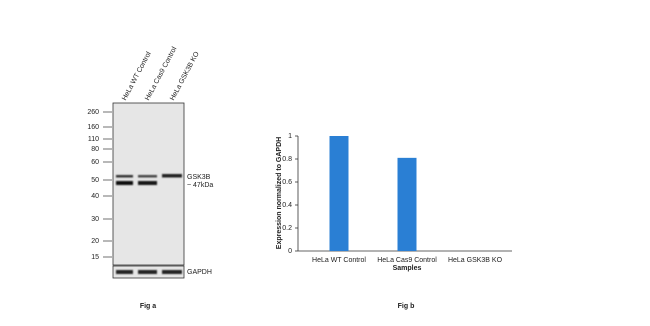  Describe the element at coordinates (149, 272) in the screenshot. I see `gapdh-bands` at that location.